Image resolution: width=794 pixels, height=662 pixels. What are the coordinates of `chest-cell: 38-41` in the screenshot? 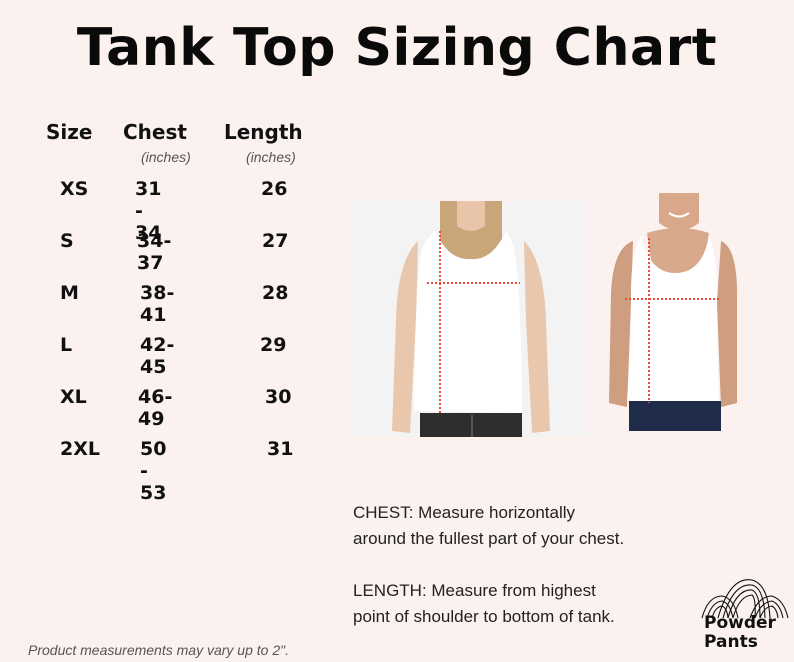 It's located at (157, 304).